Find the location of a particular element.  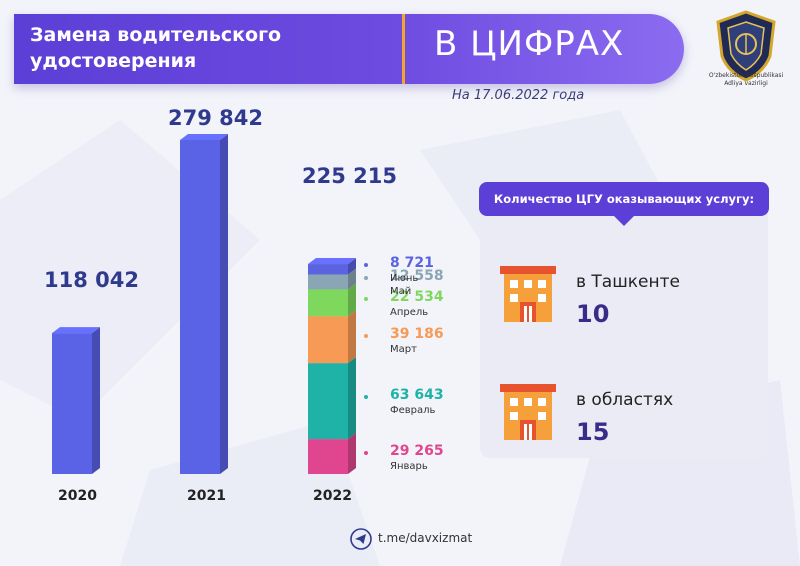

segment-month-label: Январь is located at coordinates (409, 466).